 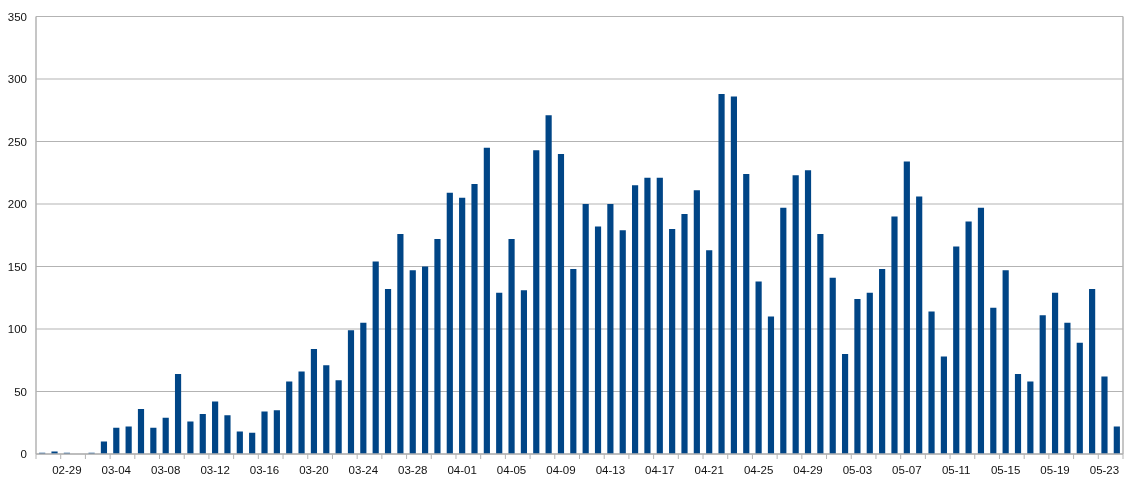 What do you see at coordinates (20, 391) in the screenshot?
I see `y-tick-label: 50` at bounding box center [20, 391].